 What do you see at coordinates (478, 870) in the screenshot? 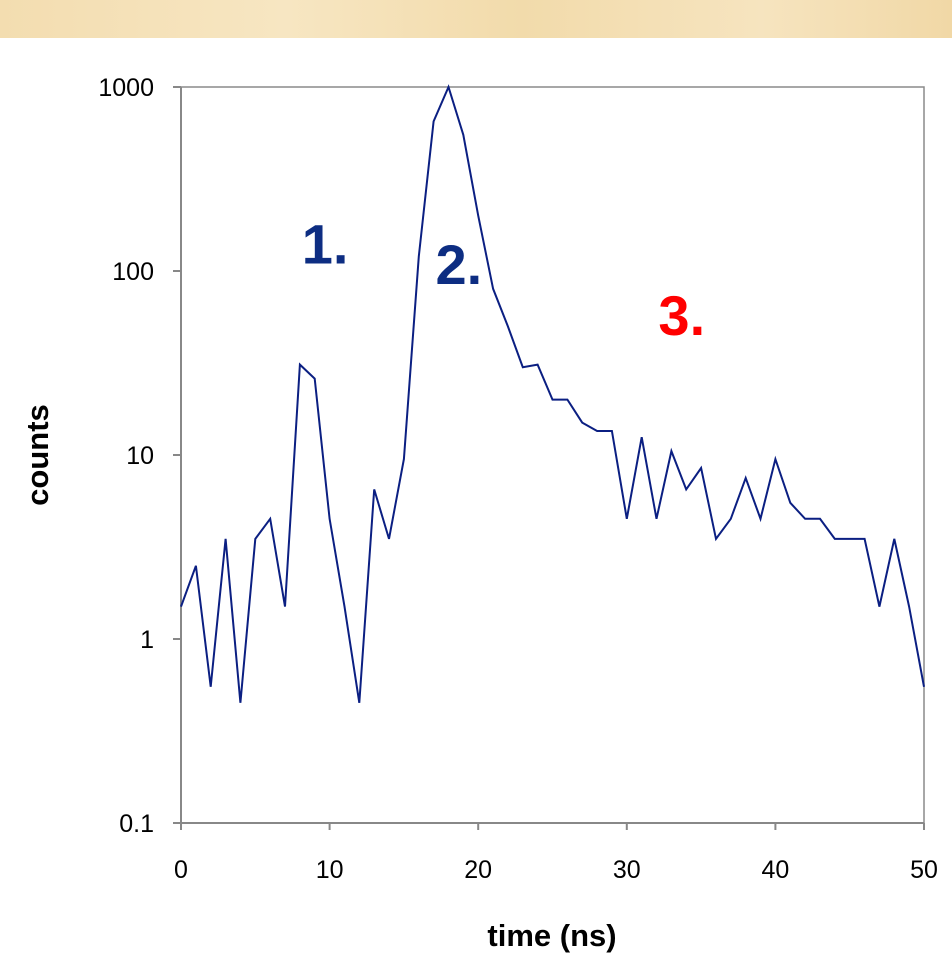
I see `x-tick-label: 20` at bounding box center [478, 870].